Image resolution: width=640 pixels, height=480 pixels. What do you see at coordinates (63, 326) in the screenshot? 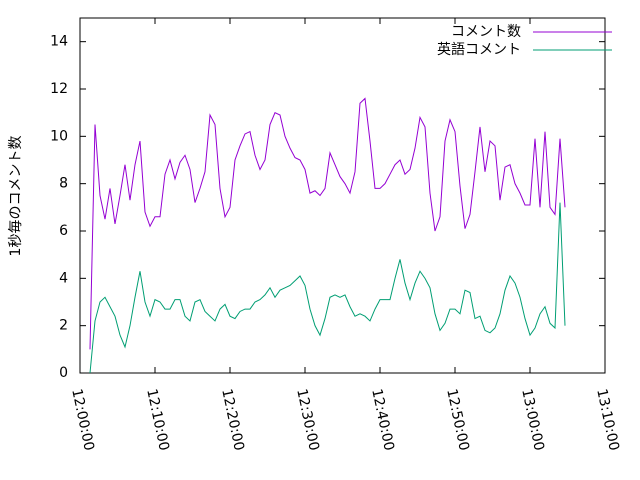
I see `y-tick-label: 2` at bounding box center [63, 326].